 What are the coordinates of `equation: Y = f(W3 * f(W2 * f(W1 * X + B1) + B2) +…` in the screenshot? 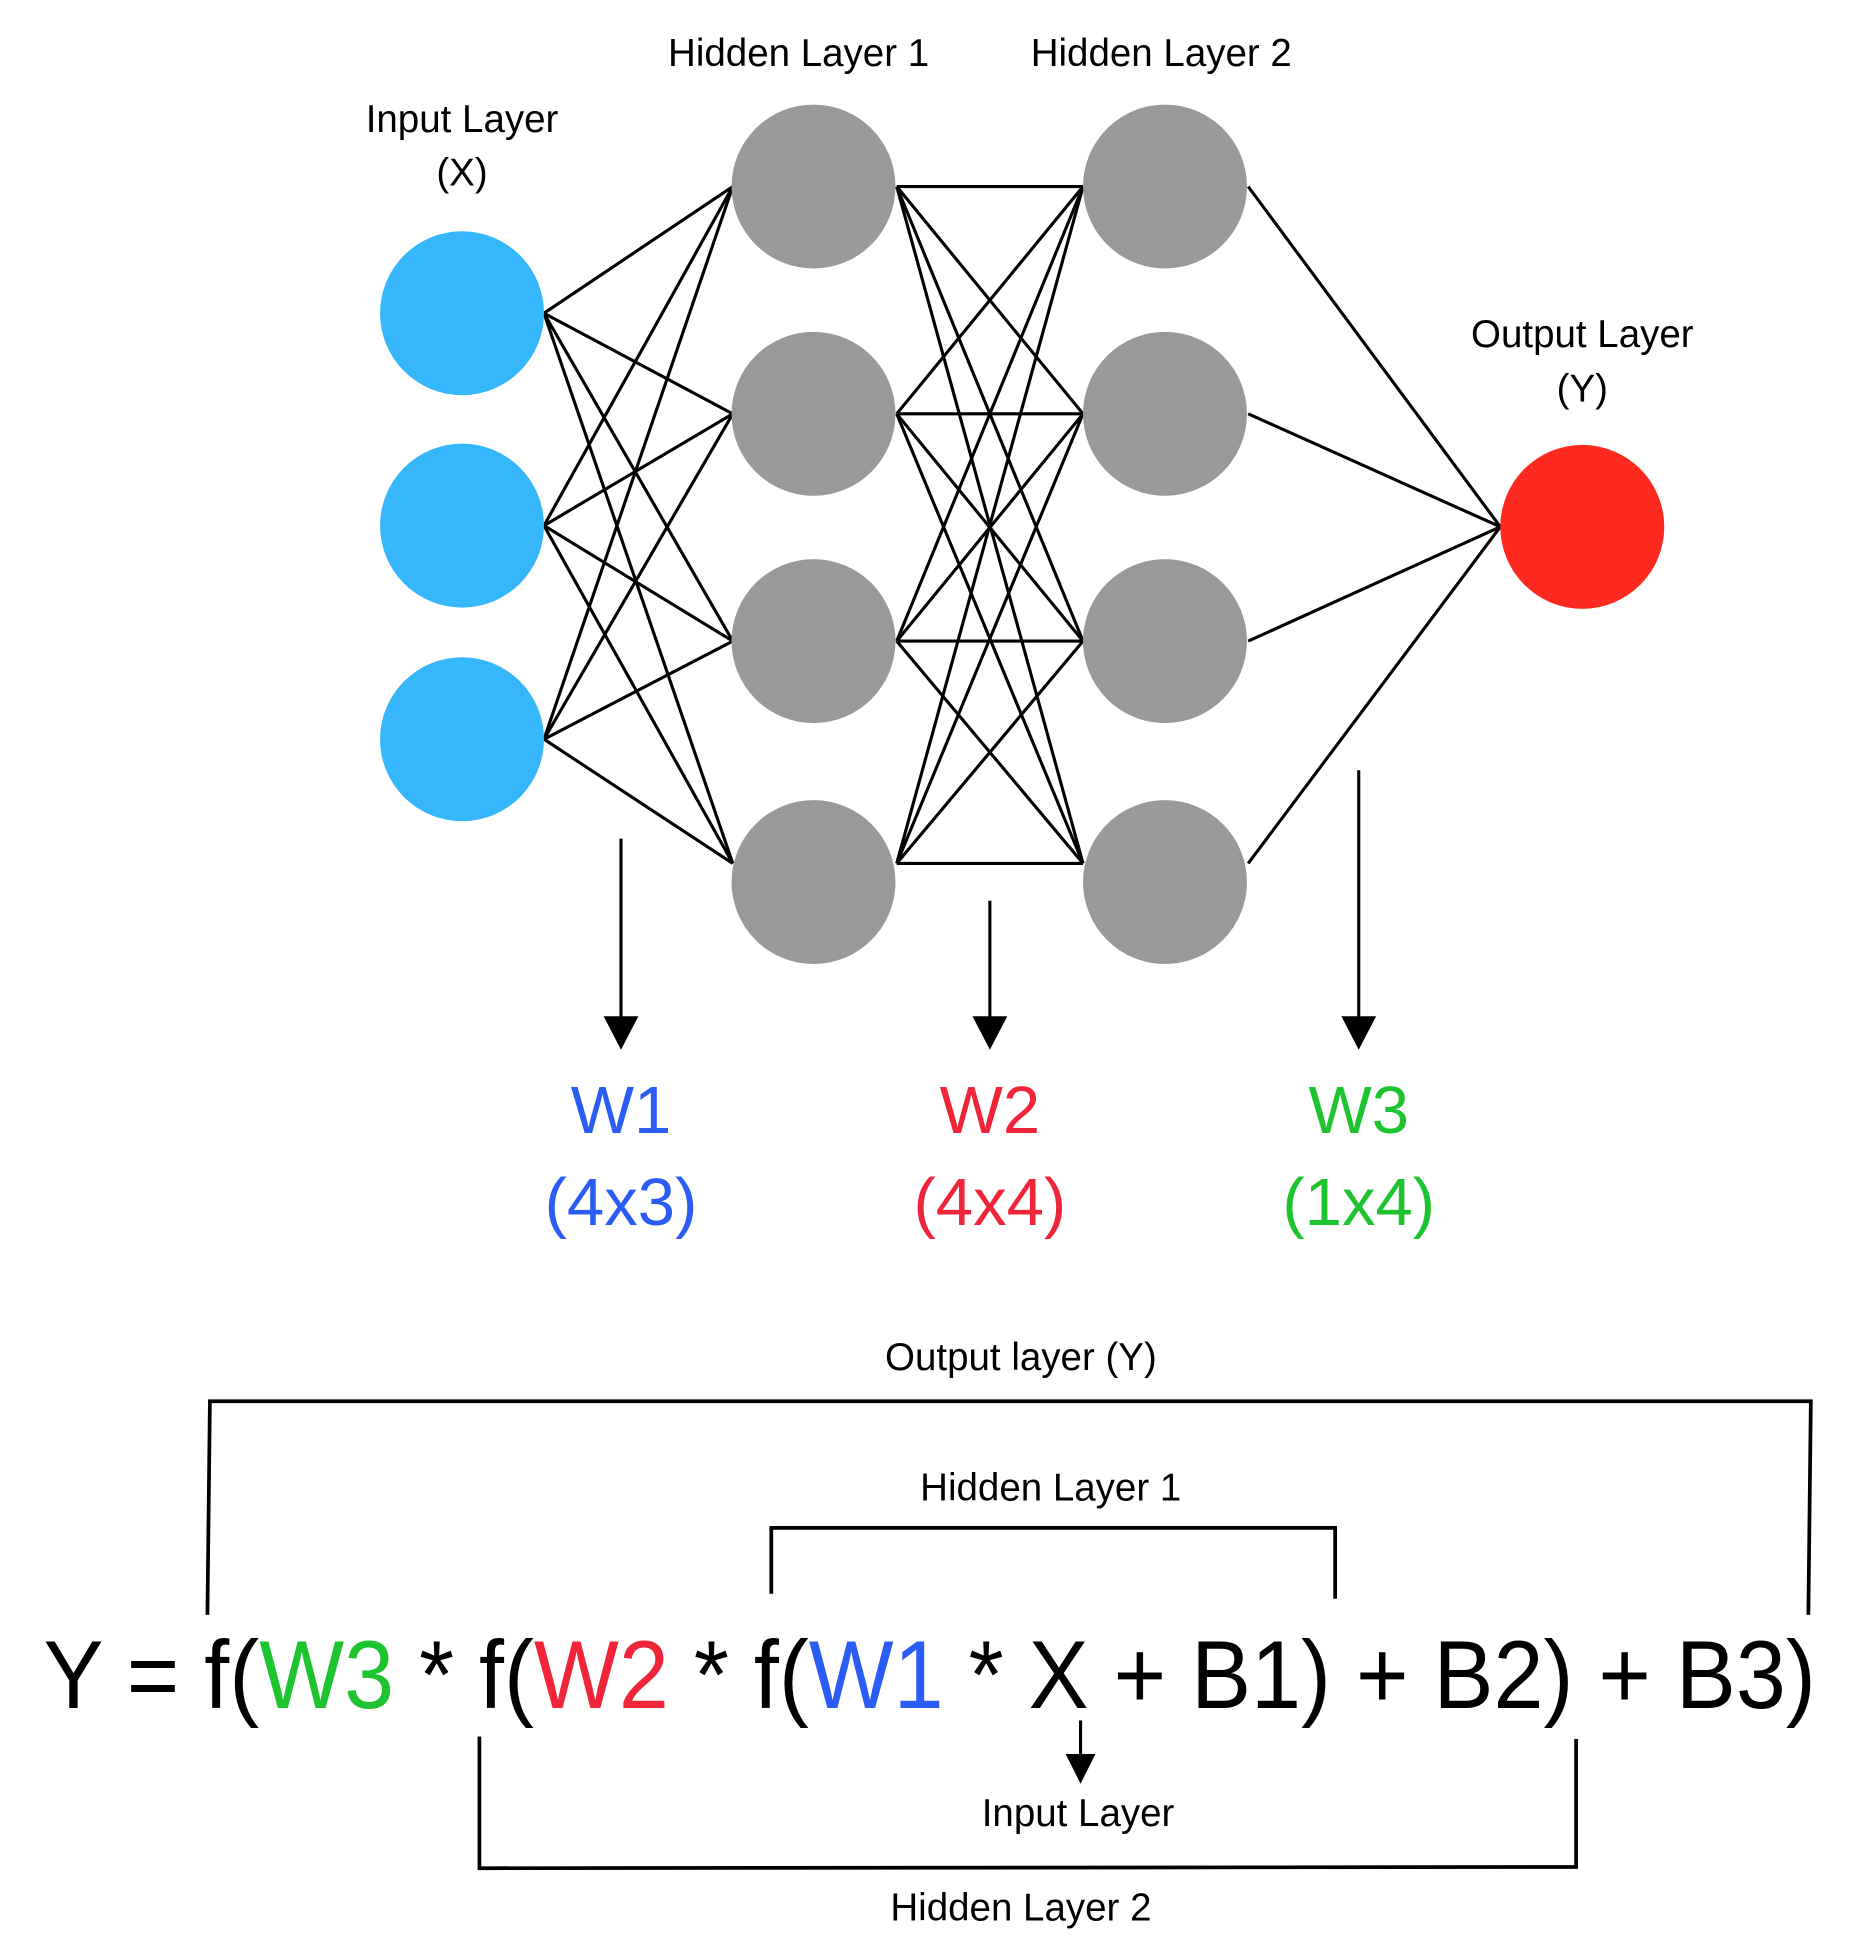 It's located at (929, 1674).